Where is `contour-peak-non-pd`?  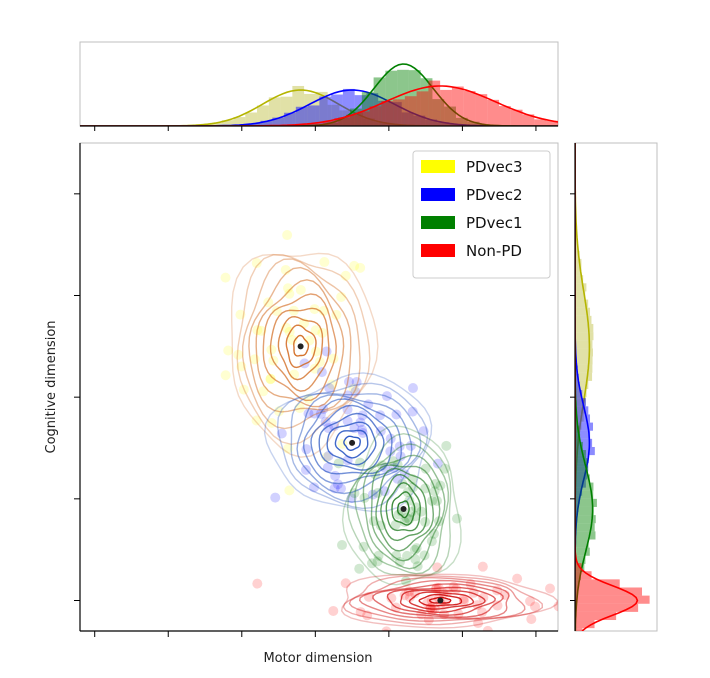 contour-peak-non-pd is located at coordinates (440, 600).